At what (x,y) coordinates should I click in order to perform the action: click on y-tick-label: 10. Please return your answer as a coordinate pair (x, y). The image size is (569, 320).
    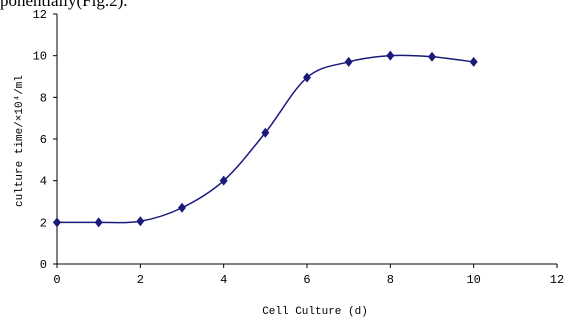
    Looking at the image, I should click on (40, 57).